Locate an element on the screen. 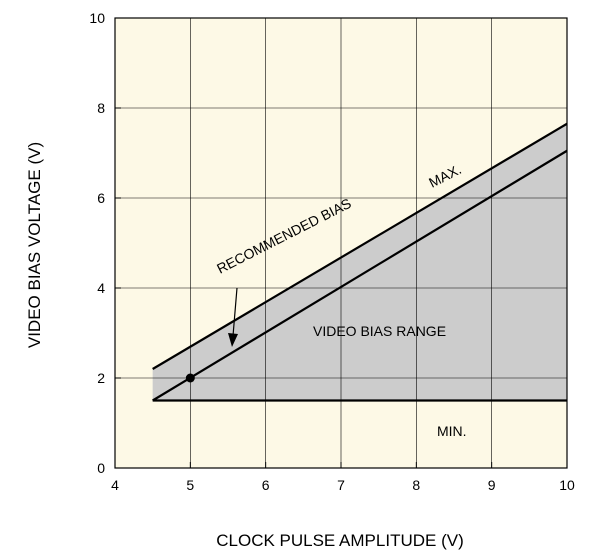 This screenshot has height=553, width=590. recommended-bias-point is located at coordinates (190, 378).